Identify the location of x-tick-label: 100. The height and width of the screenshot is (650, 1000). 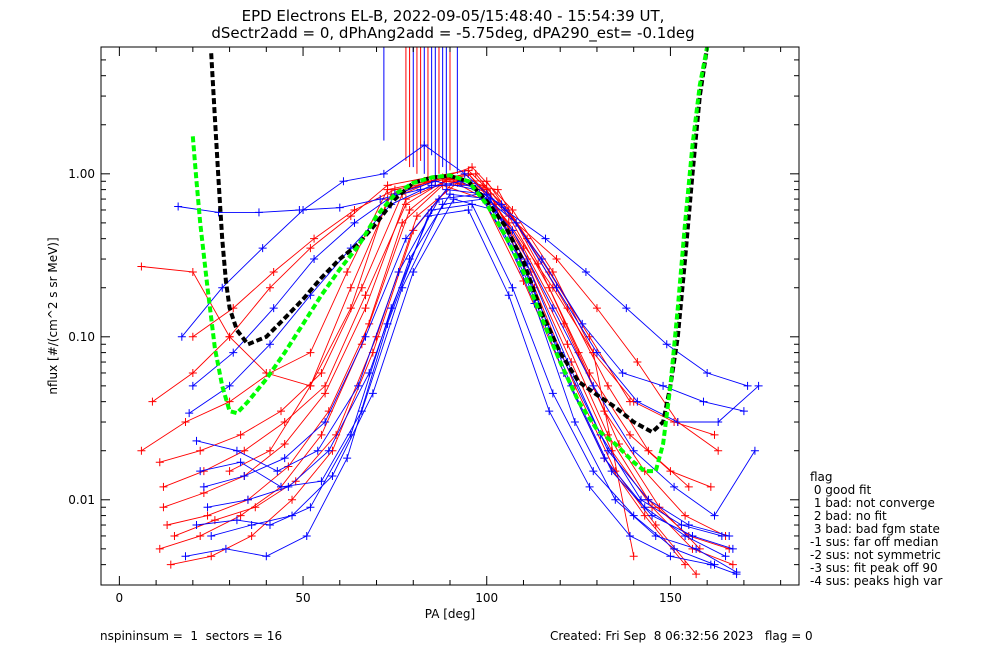
(486, 598).